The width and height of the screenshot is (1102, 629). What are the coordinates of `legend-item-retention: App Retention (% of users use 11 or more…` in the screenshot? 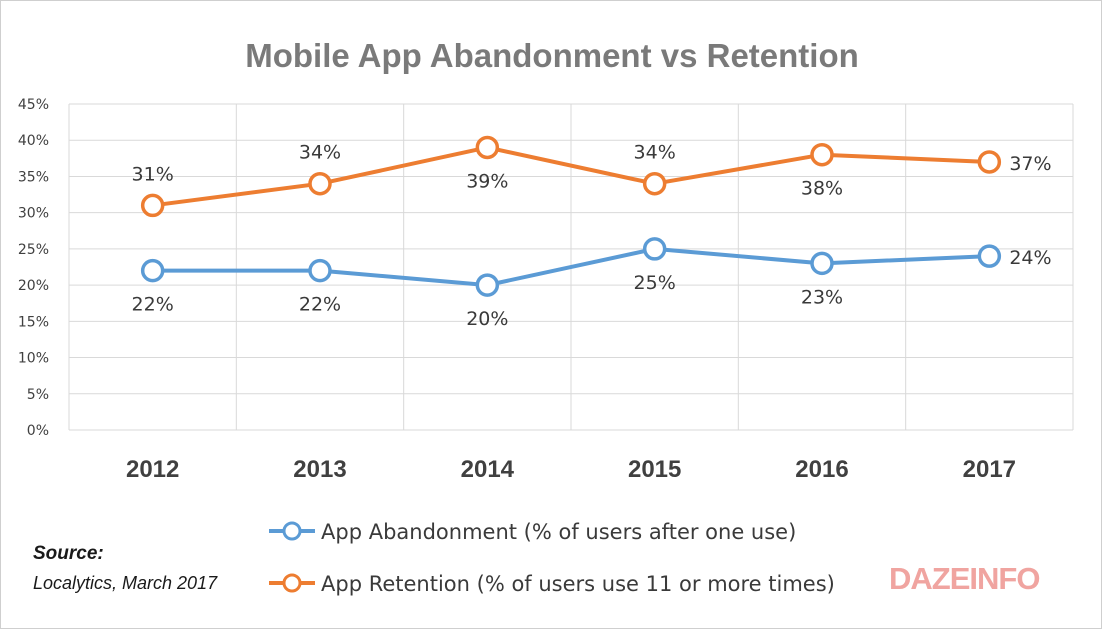 It's located at (552, 584).